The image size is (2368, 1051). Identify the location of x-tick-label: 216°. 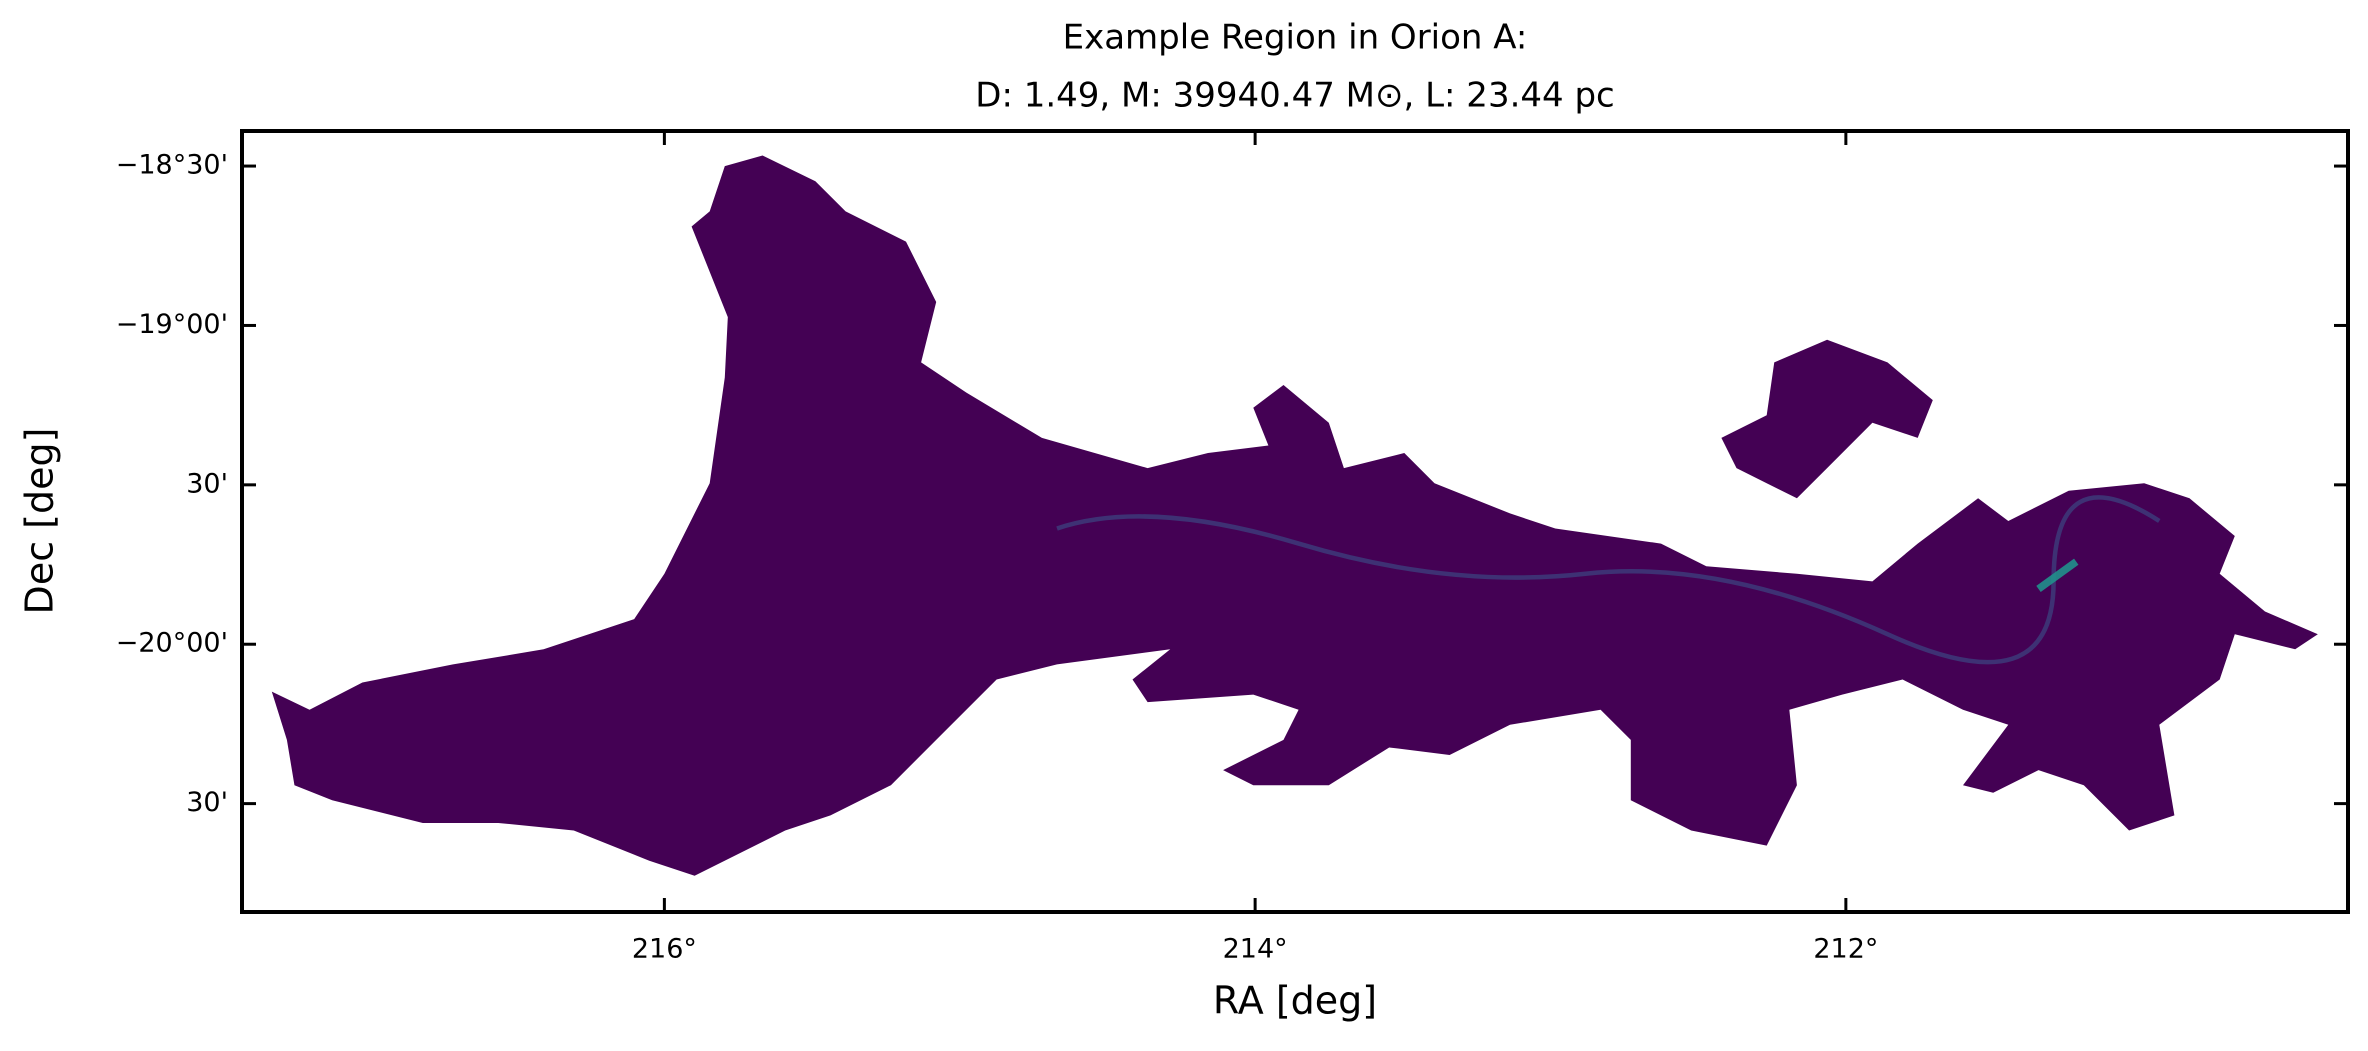
(664, 949).